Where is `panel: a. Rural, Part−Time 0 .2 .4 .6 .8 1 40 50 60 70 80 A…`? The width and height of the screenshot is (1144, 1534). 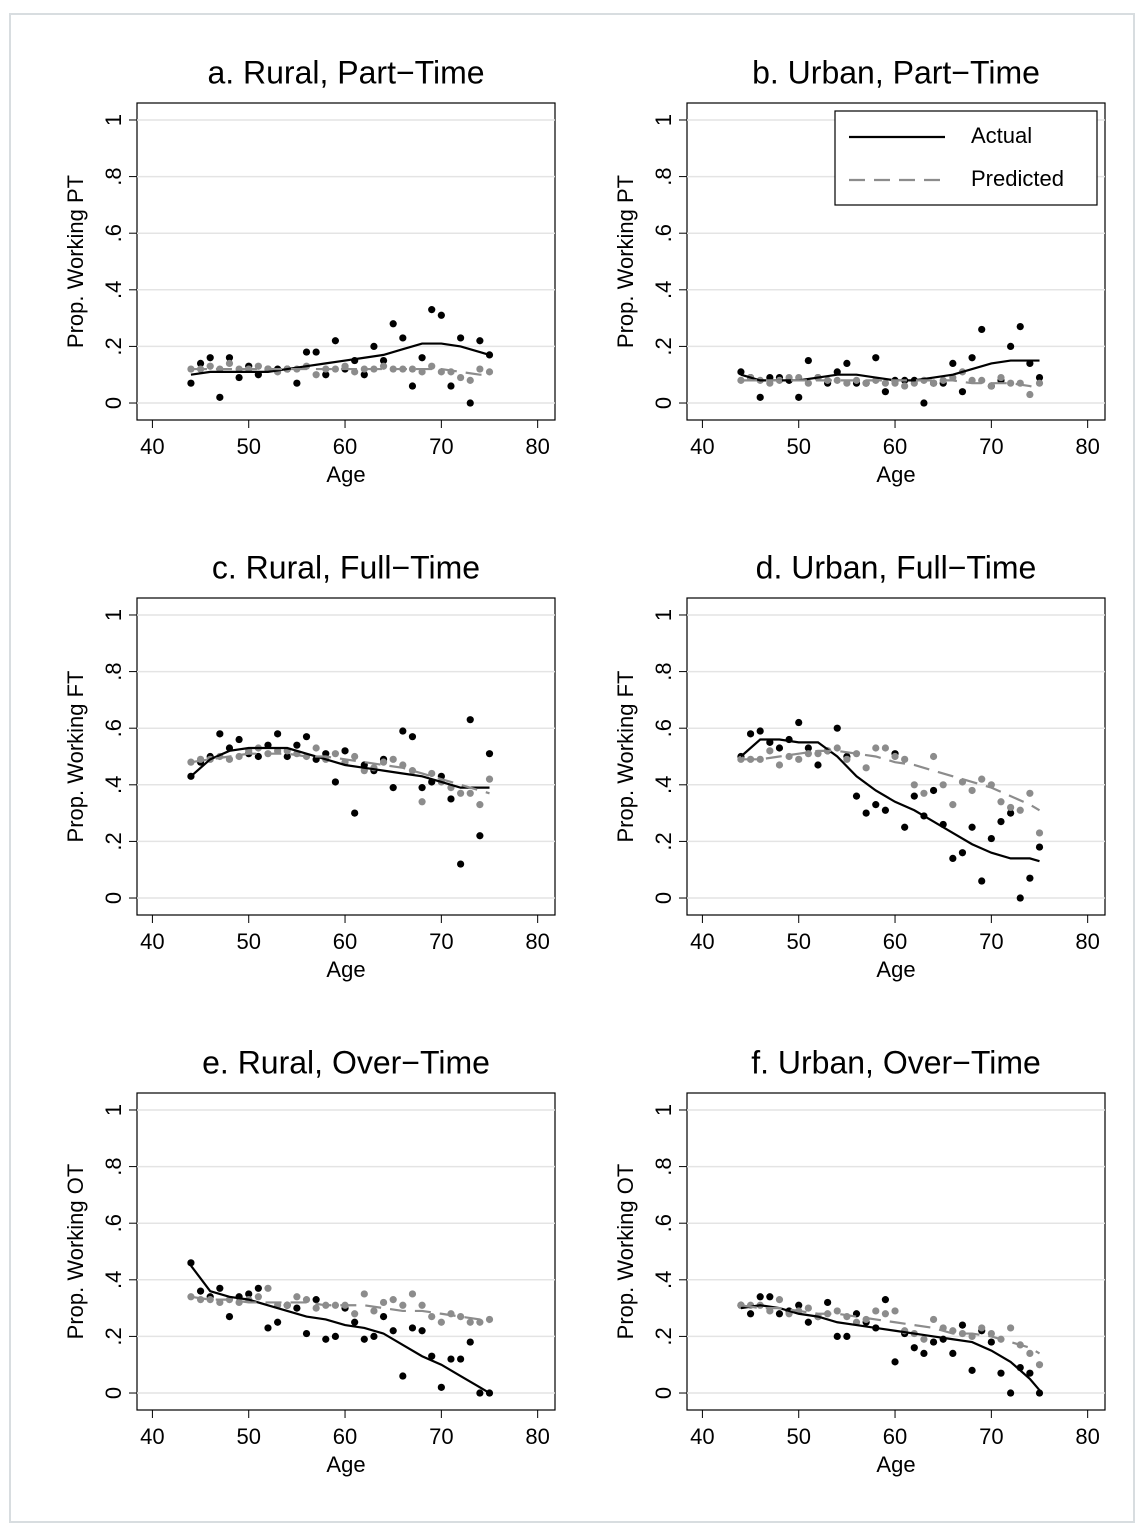 panel: a. Rural, Part−Time 0 .2 .4 .6 .8 1 40 50 60 70 80 A… is located at coordinates (309, 270).